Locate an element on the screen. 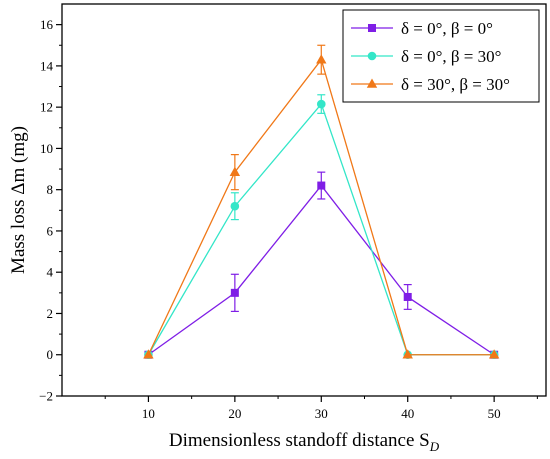  y-axis-title: Mass loss Δm (mg) is located at coordinates (18, 200).